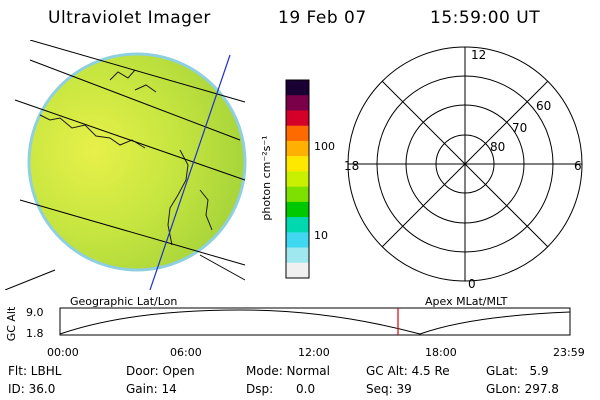  What do you see at coordinates (124, 301) in the screenshot?
I see `timeline-left-label: Geographic Lat/Lon` at bounding box center [124, 301].